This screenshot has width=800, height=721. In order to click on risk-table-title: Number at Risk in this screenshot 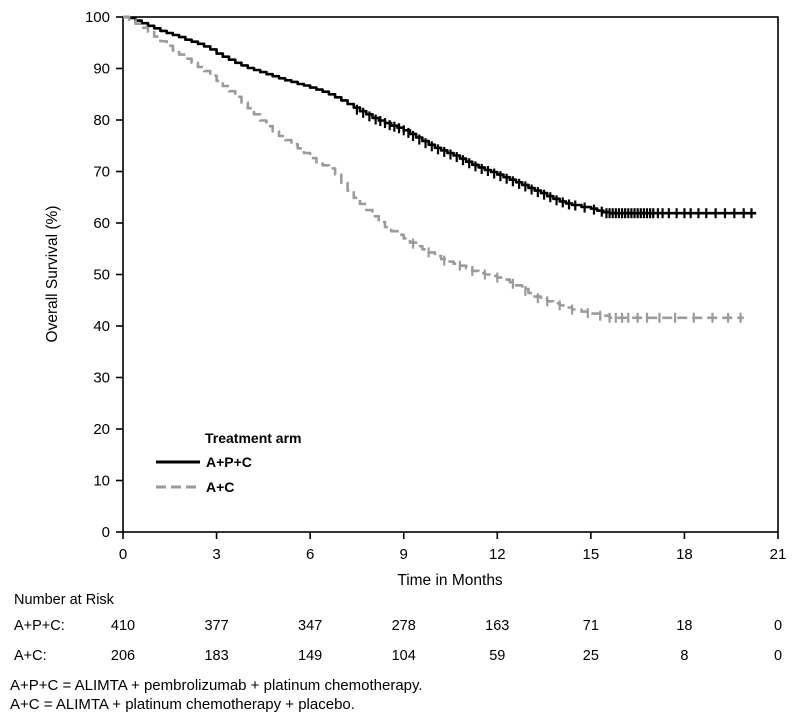, I will do `click(64, 600)`.